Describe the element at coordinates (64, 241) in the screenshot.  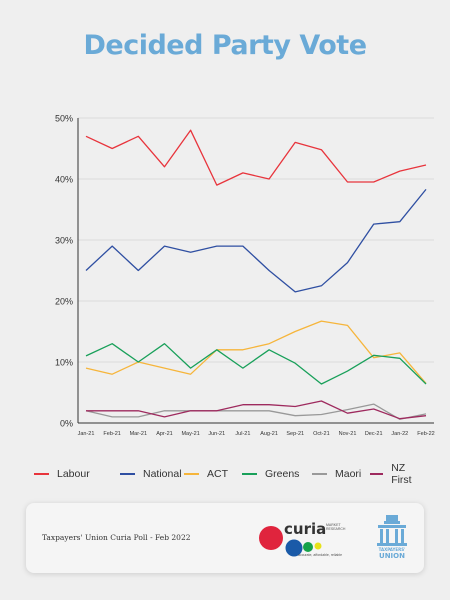
I see `y-tick-label: 30%` at that location.